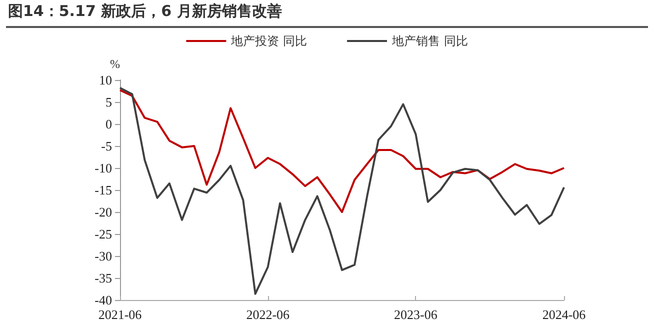 This screenshot has width=654, height=324. What do you see at coordinates (120, 314) in the screenshot?
I see `x-tick-label: 2021-06` at bounding box center [120, 314].